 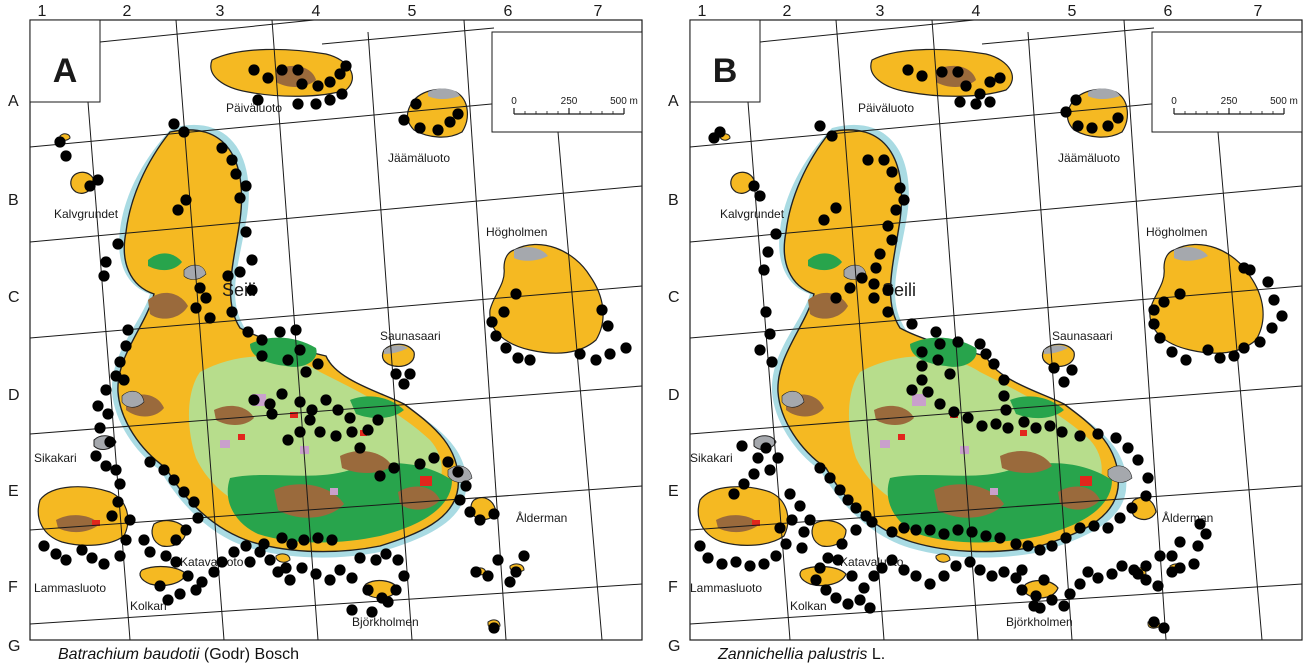 I want to click on column-label: 1, so click(x=42, y=11).